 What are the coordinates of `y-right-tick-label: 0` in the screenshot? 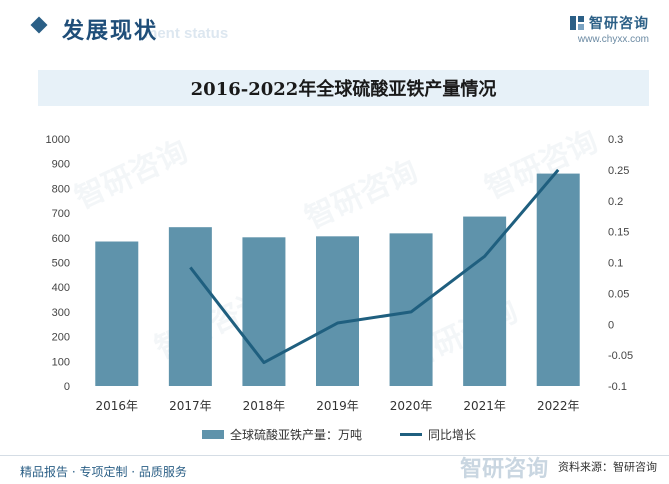 It's located at (611, 325).